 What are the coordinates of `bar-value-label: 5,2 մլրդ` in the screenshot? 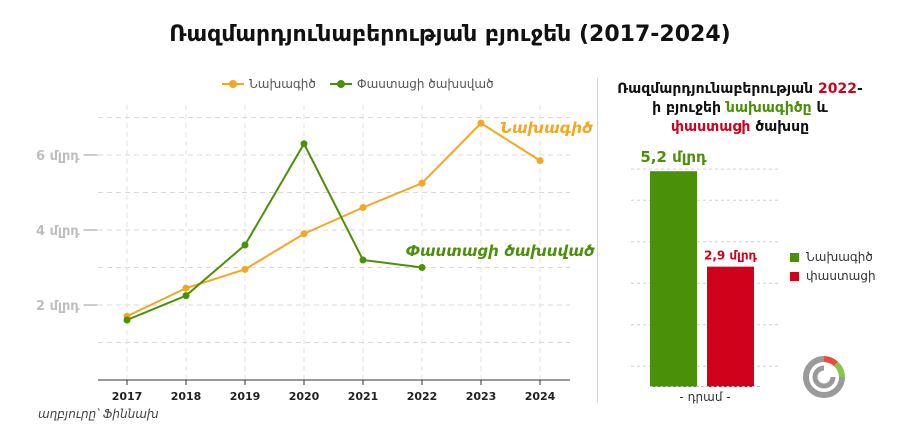 It's located at (673, 157).